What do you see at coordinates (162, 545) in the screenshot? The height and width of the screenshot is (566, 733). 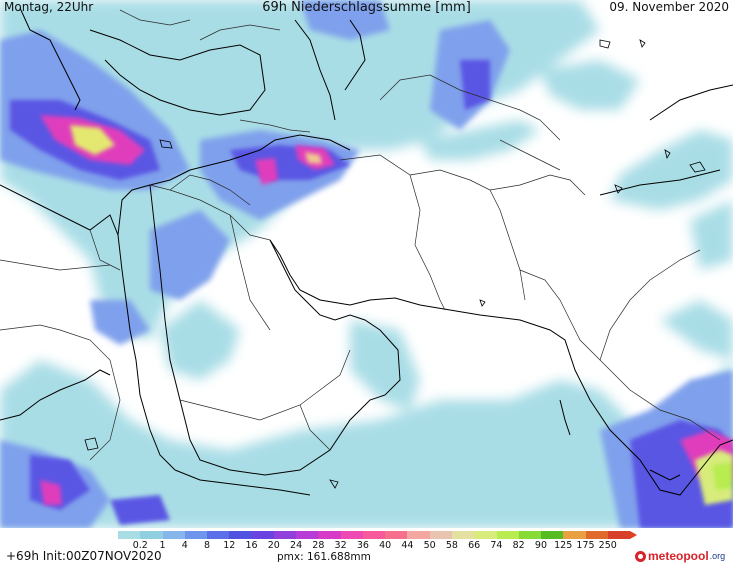 I see `scale-tick-label: 1` at bounding box center [162, 545].